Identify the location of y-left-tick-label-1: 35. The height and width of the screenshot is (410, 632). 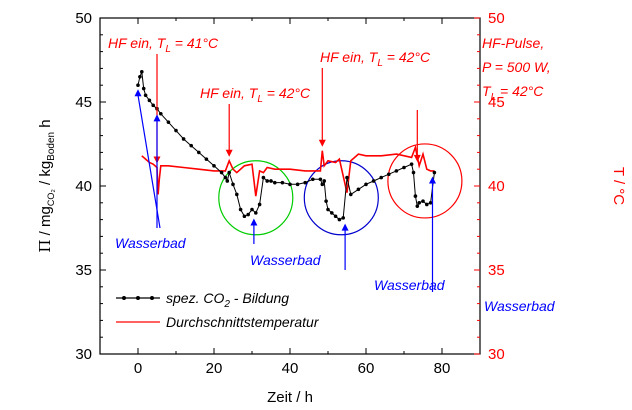
(83, 270).